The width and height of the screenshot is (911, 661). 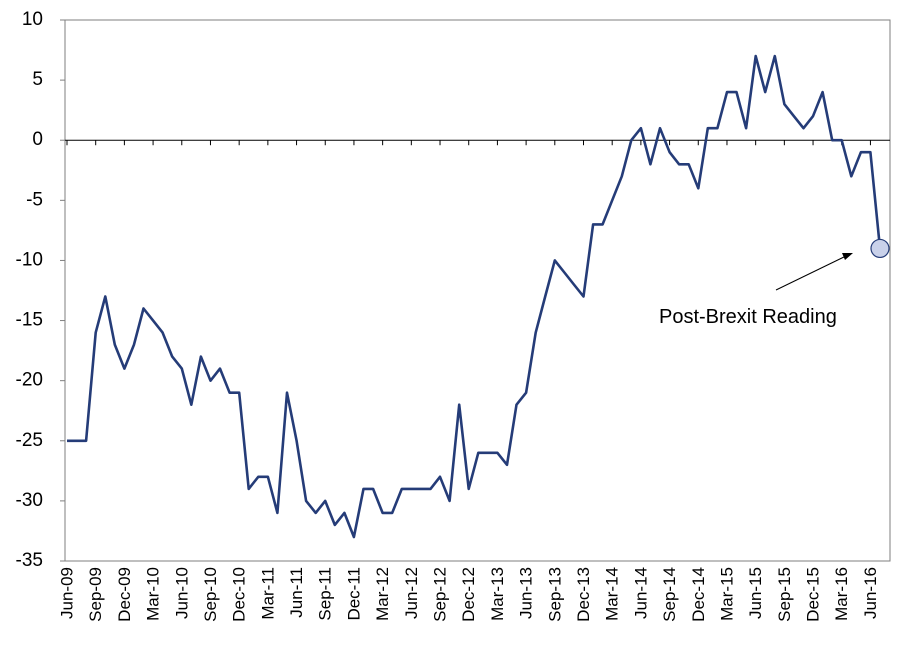 What do you see at coordinates (32, 19) in the screenshot?
I see `y-tick-label: 10` at bounding box center [32, 19].